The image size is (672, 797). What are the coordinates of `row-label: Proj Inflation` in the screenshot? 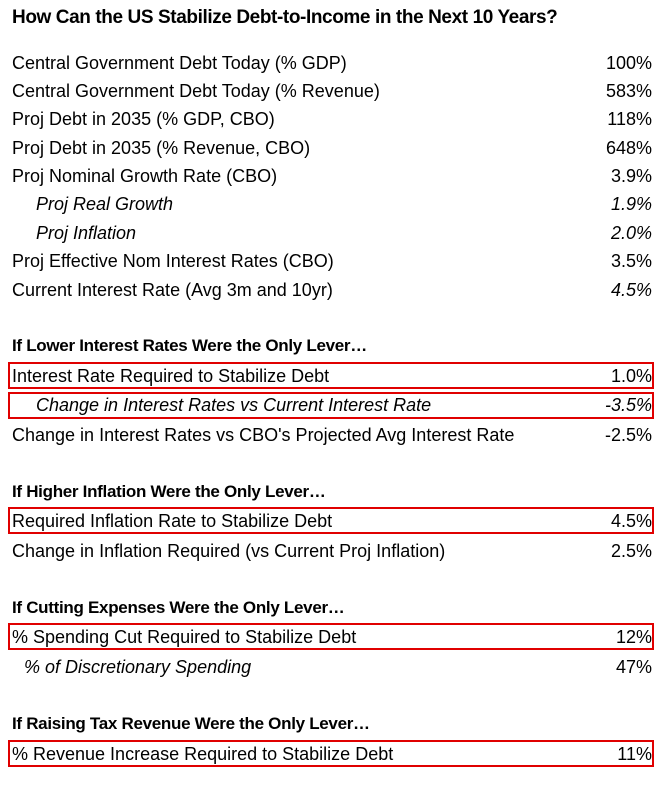 It's located at (86, 233).